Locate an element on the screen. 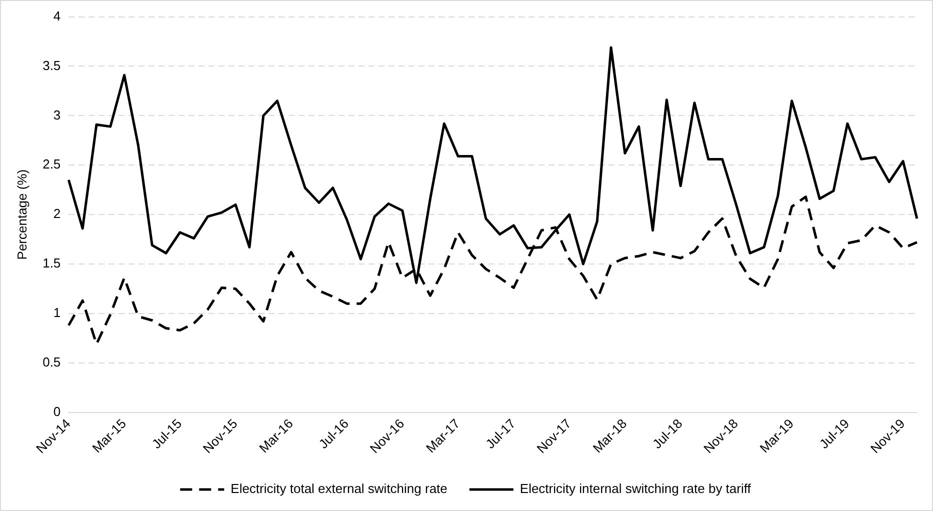  y-tick-label: 0 is located at coordinates (57, 411).